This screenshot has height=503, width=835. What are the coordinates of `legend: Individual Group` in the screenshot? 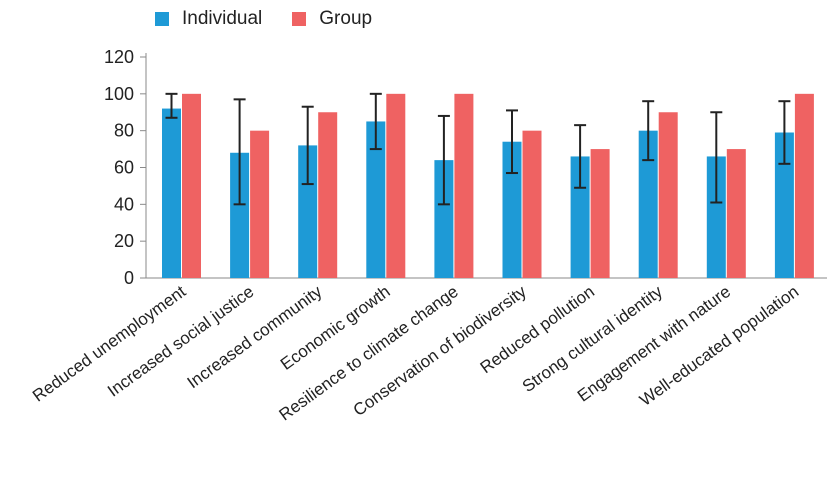 It's located at (278, 19).